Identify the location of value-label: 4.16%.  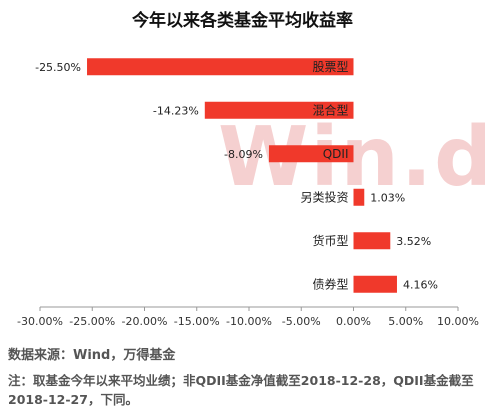
(420, 284).